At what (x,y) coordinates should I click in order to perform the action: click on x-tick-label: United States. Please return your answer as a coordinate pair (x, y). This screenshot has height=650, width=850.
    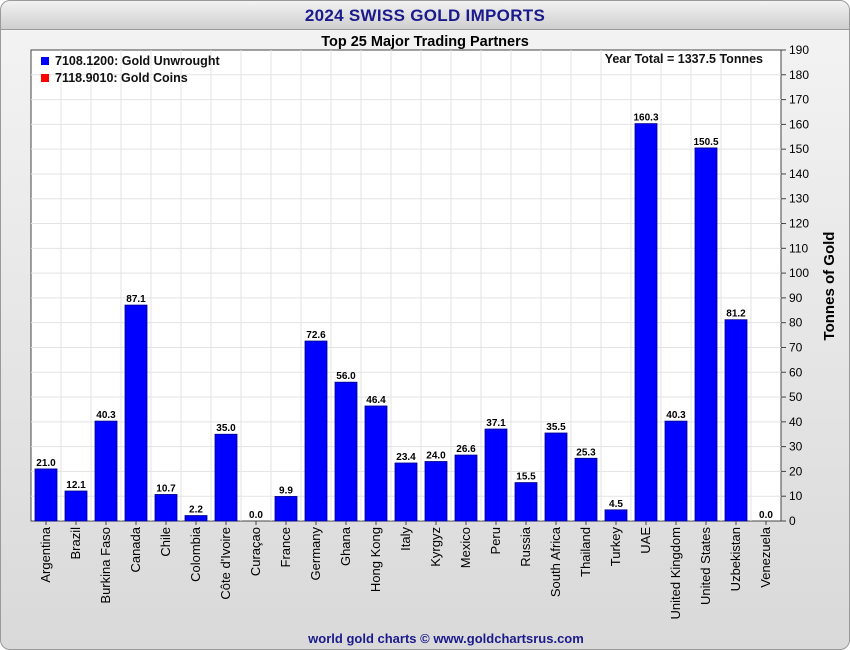
    Looking at the image, I should click on (705, 566).